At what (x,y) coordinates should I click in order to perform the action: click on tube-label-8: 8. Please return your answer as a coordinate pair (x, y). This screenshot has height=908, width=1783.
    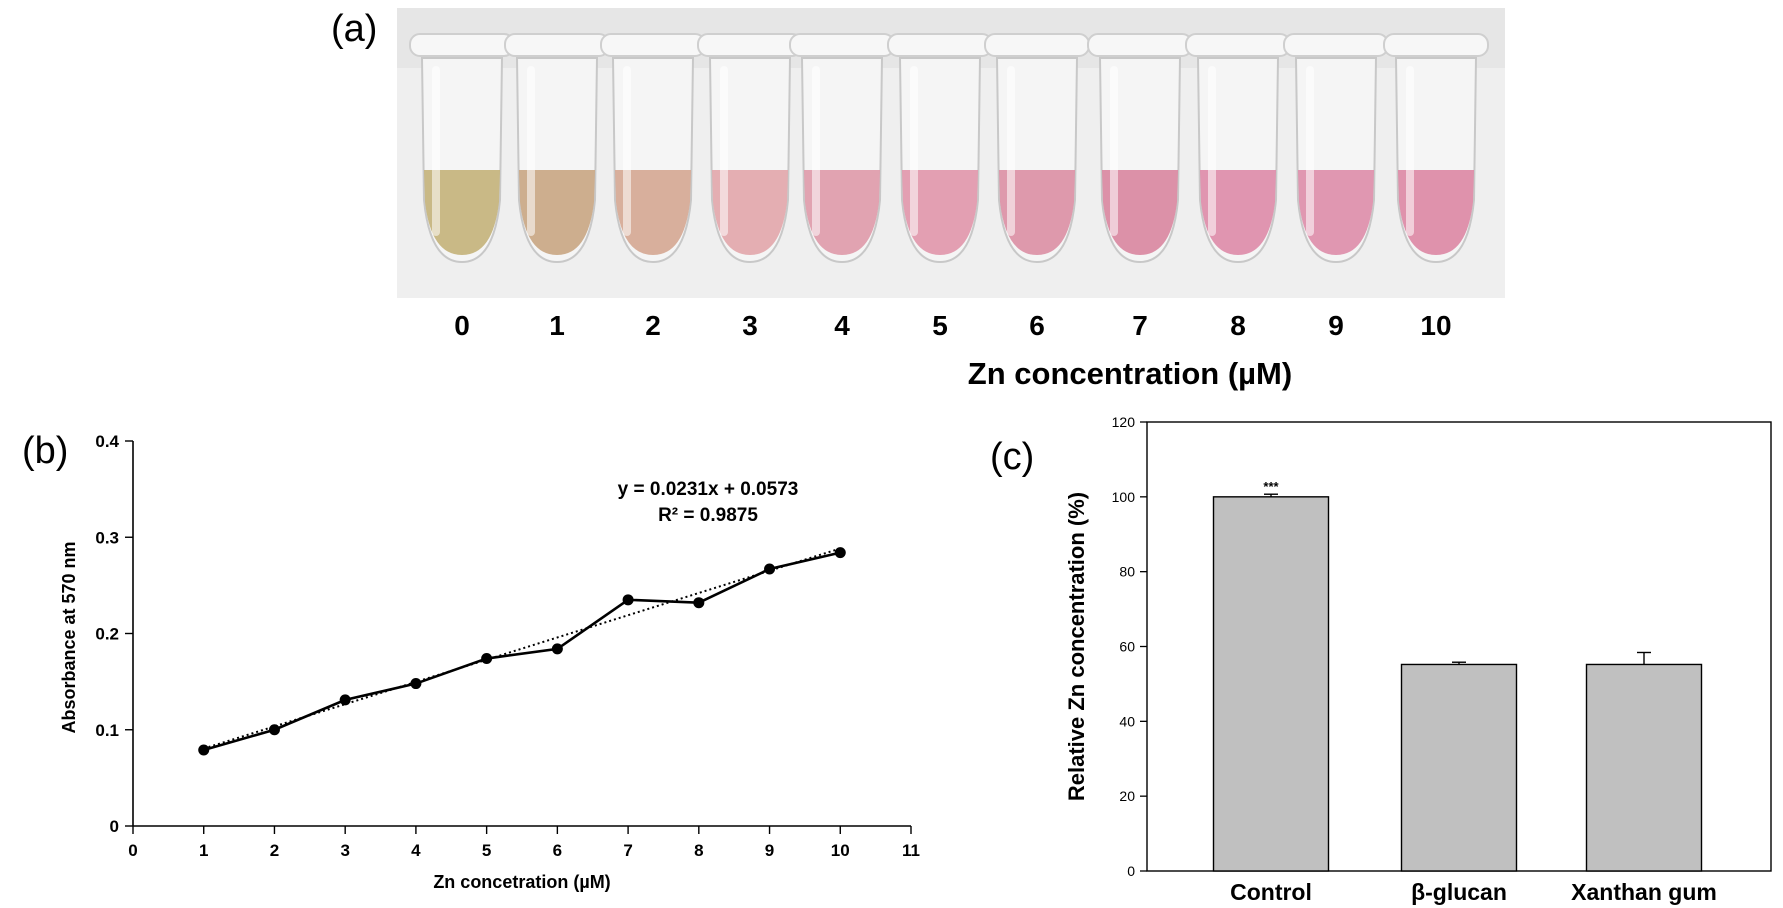
    Looking at the image, I should click on (1238, 325).